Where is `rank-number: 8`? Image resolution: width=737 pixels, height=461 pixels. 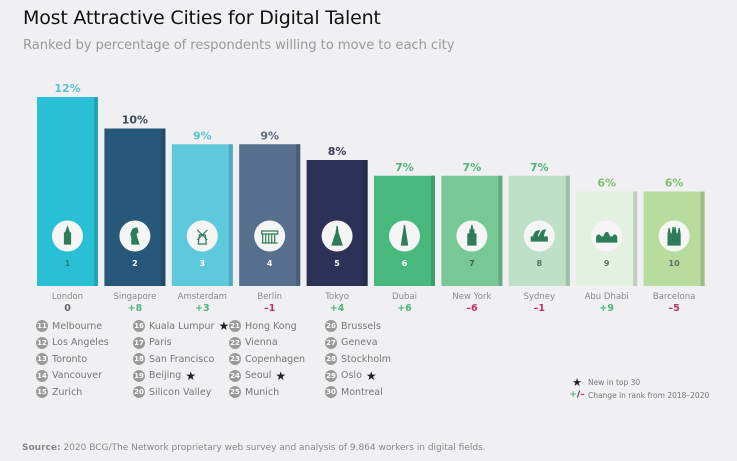 rank-number: 8 is located at coordinates (540, 263).